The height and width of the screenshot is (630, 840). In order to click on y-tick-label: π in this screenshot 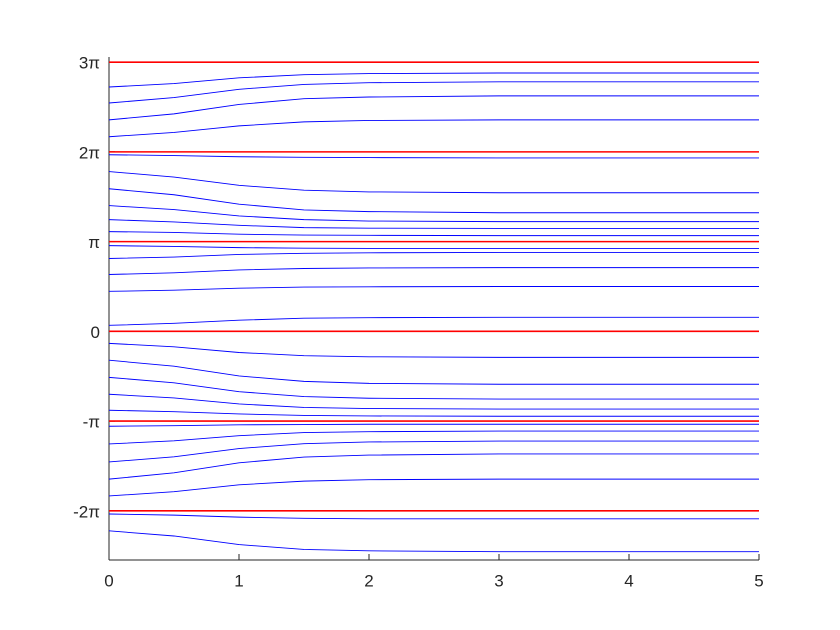, I will do `click(94, 242)`.